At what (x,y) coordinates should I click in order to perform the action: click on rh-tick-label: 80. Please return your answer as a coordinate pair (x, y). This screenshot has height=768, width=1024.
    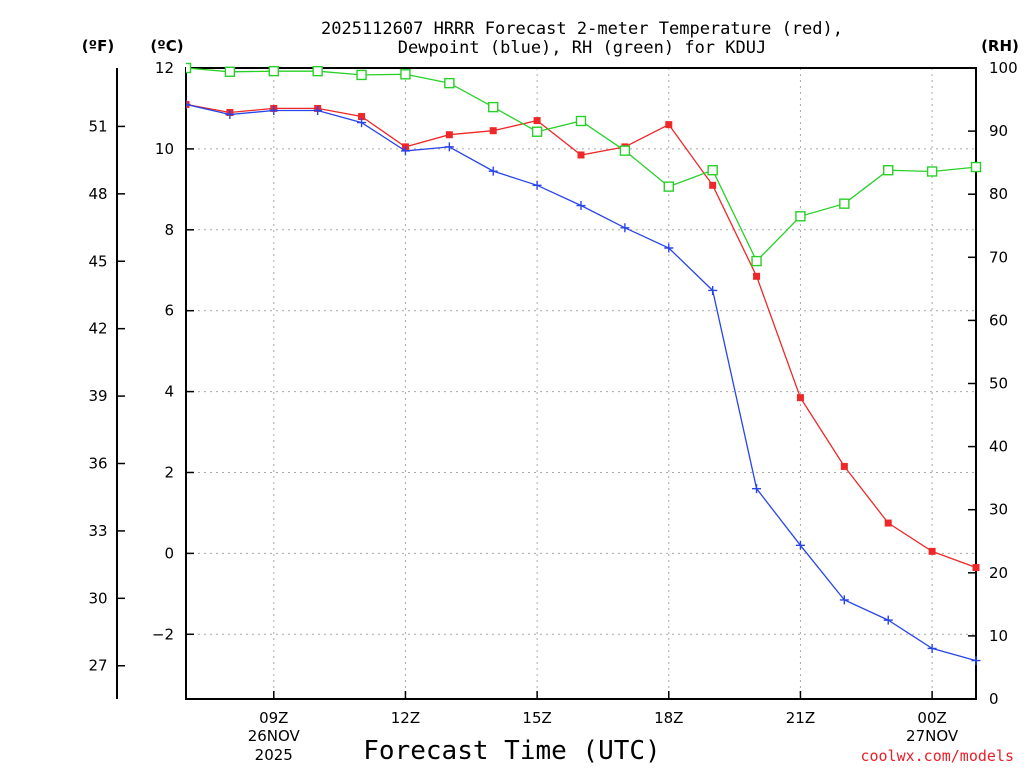
    Looking at the image, I should click on (998, 194).